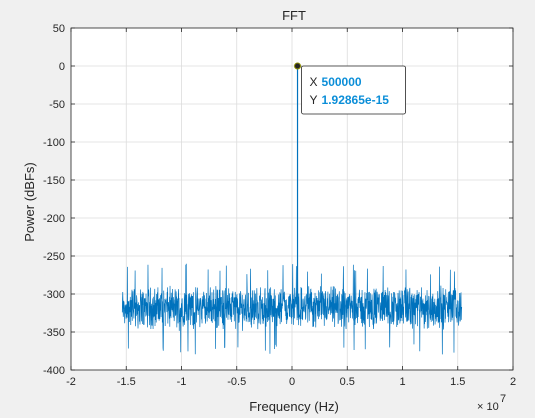  What do you see at coordinates (402, 382) in the screenshot?
I see `x-tick-label: 1` at bounding box center [402, 382].